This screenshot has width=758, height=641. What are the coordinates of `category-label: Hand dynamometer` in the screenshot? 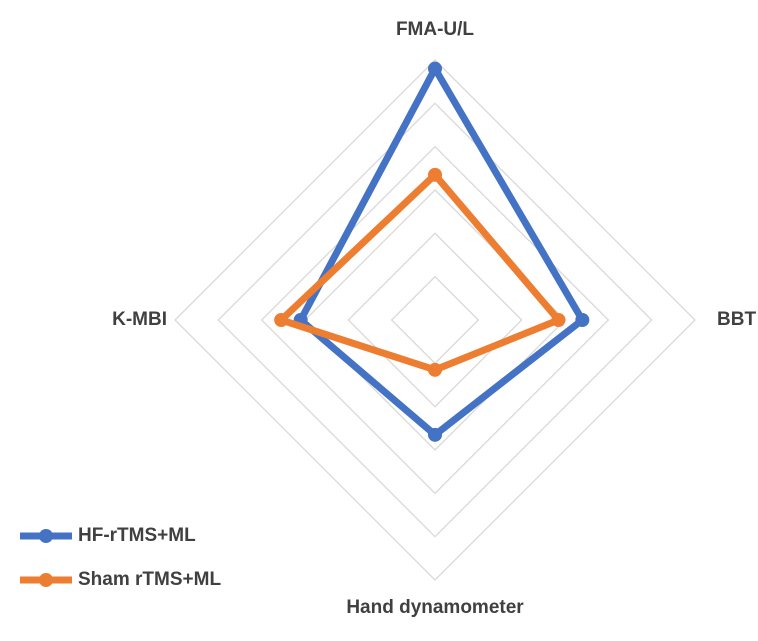 It's located at (435, 607).